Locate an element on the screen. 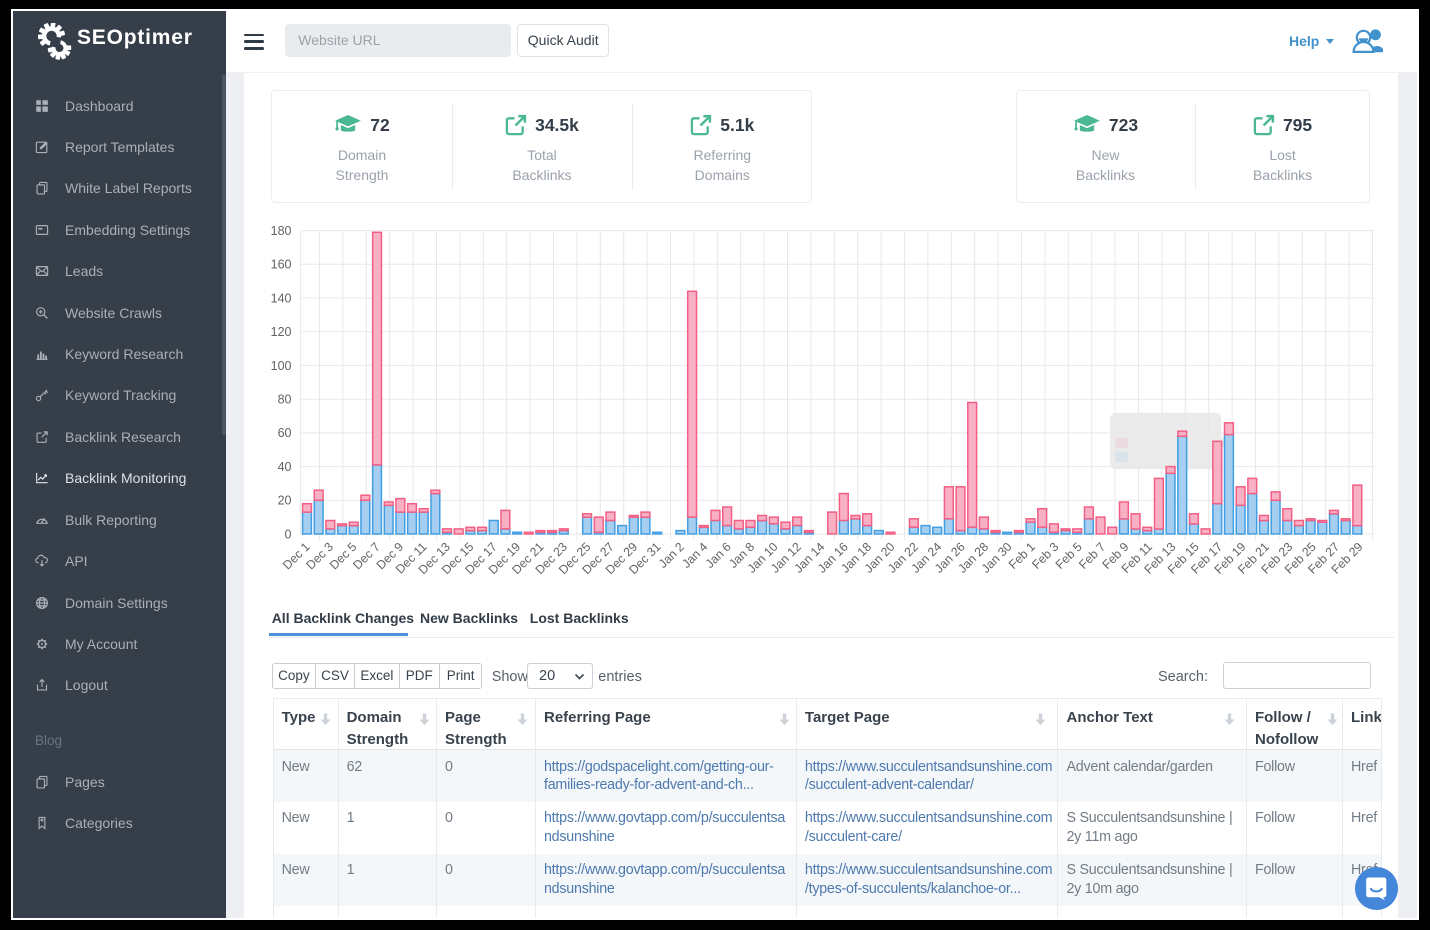 The width and height of the screenshot is (1430, 930). svg-text: 140 is located at coordinates (281, 298).